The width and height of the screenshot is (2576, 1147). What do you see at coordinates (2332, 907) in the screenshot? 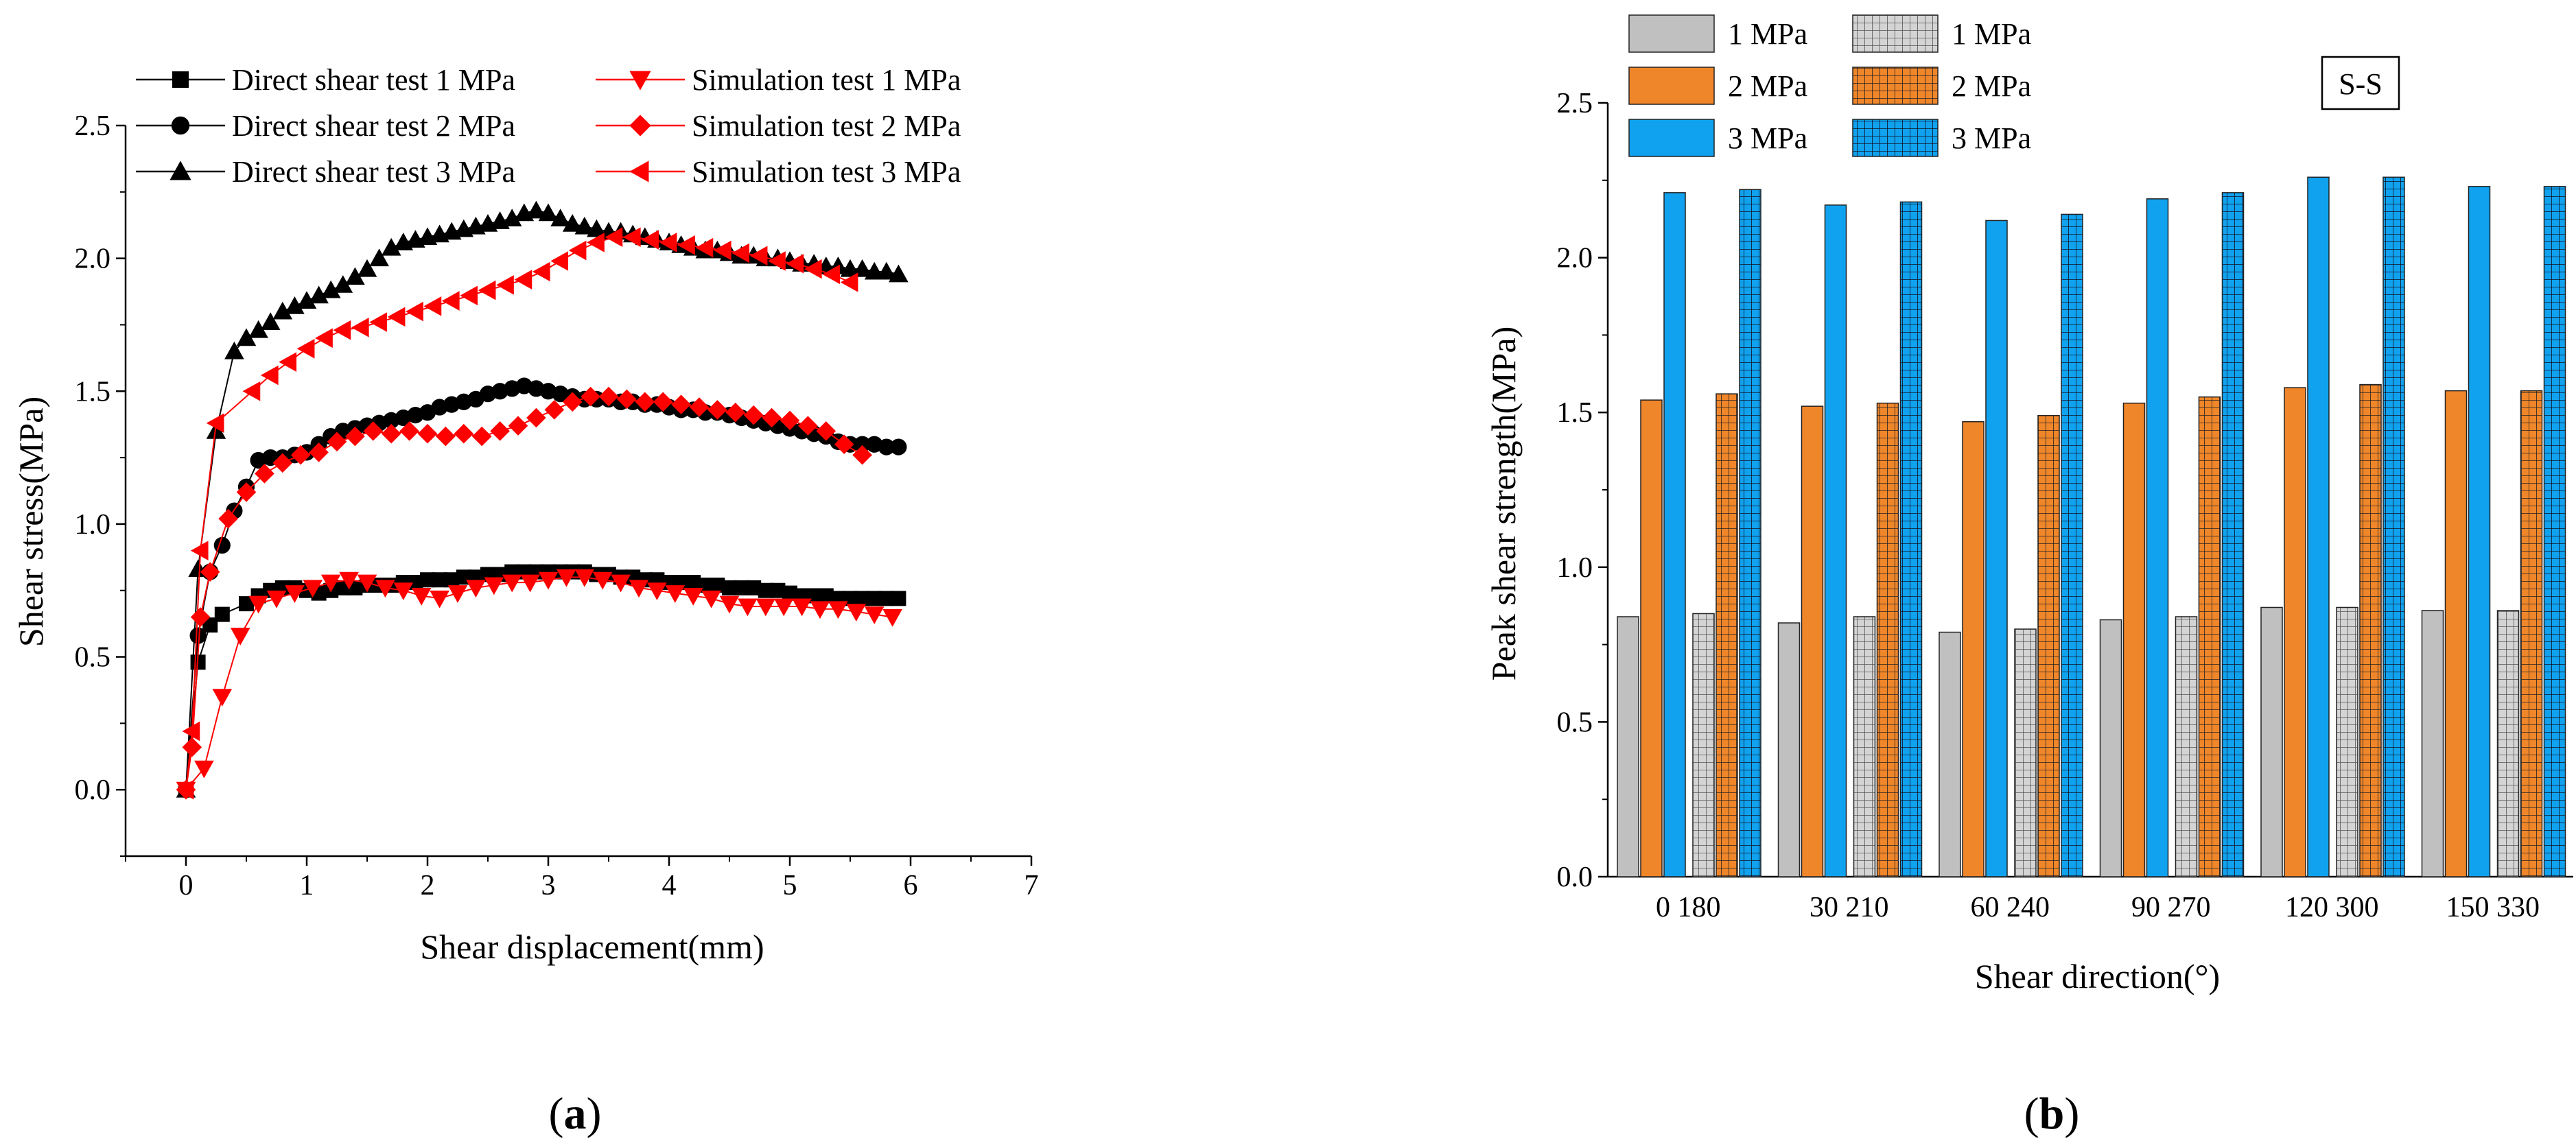
I see `chart-b-x-tick-label: 120 300` at bounding box center [2332, 907].